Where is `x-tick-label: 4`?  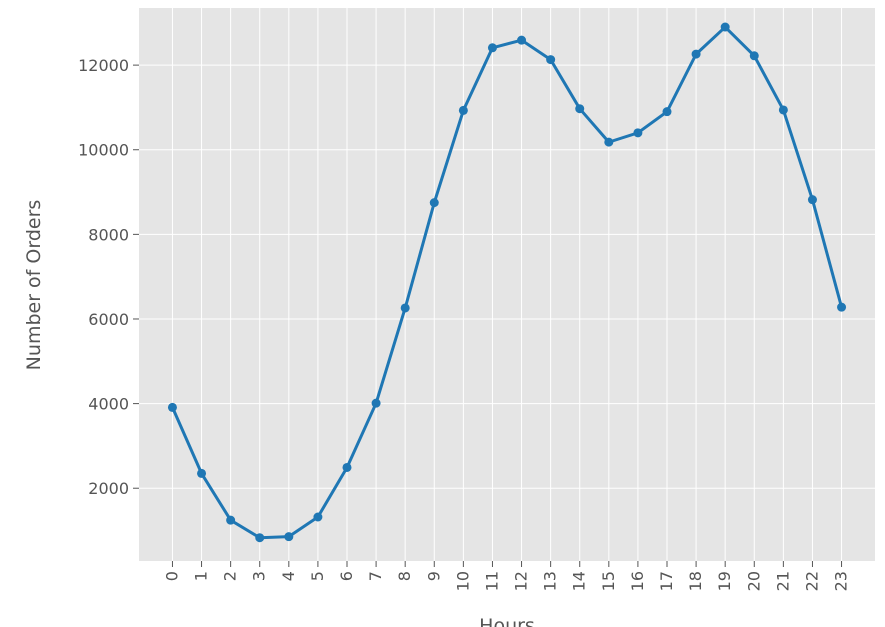 x-tick-label: 4 is located at coordinates (288, 576).